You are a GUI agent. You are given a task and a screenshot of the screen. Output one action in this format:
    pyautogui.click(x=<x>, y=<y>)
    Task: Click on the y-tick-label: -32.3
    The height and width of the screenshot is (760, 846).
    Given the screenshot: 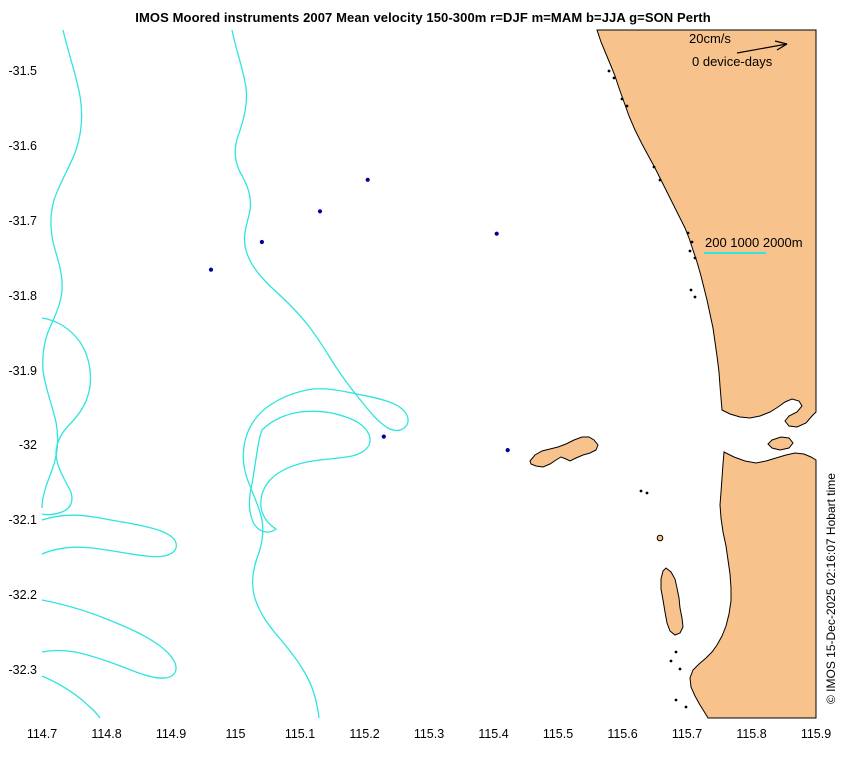 What is the action you would take?
    pyautogui.click(x=23, y=670)
    